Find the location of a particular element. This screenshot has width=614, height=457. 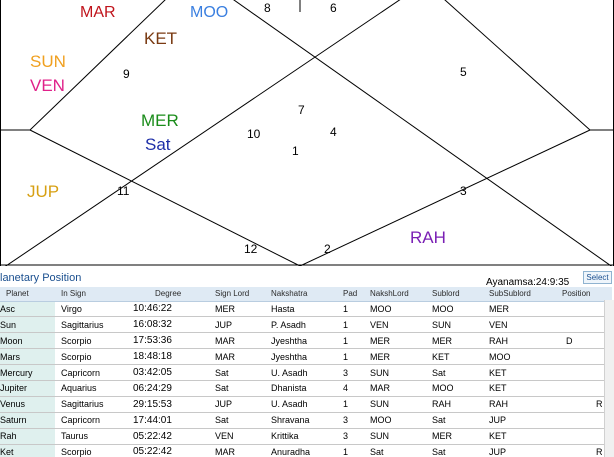

planet-sun: SUN is located at coordinates (48, 61).